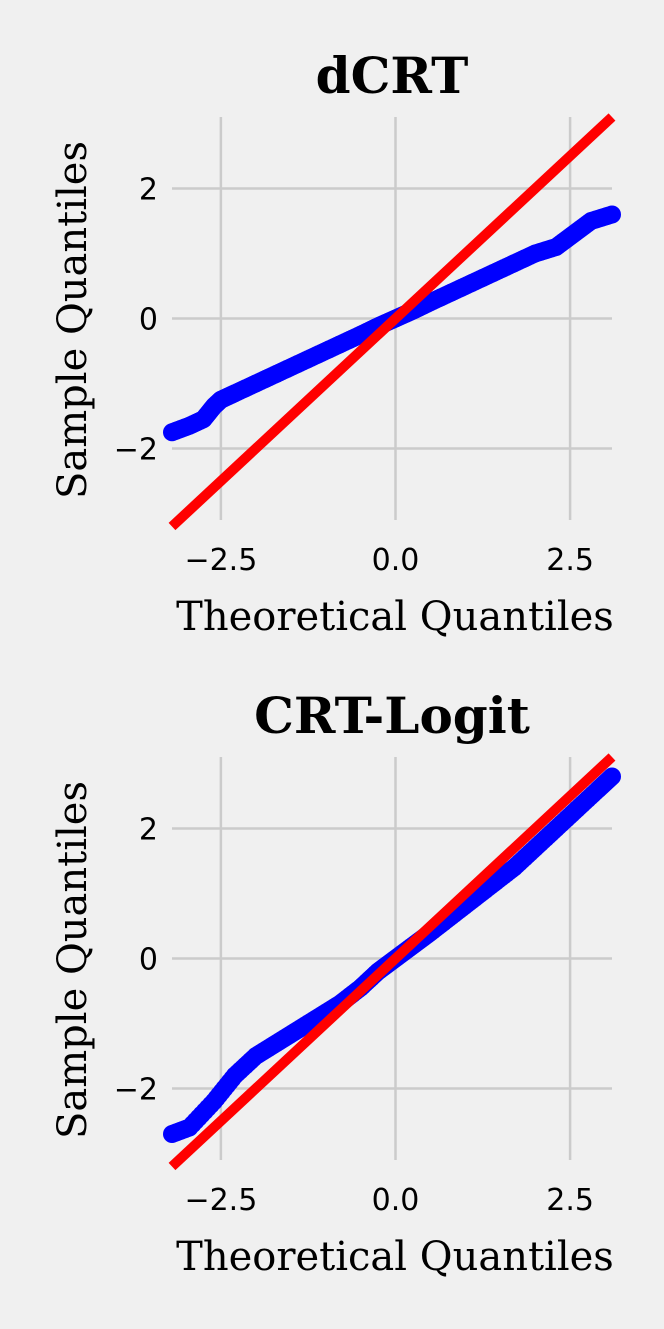 The height and width of the screenshot is (1329, 664). What do you see at coordinates (392, 75) in the screenshot?
I see `chart-title: dCRT` at bounding box center [392, 75].